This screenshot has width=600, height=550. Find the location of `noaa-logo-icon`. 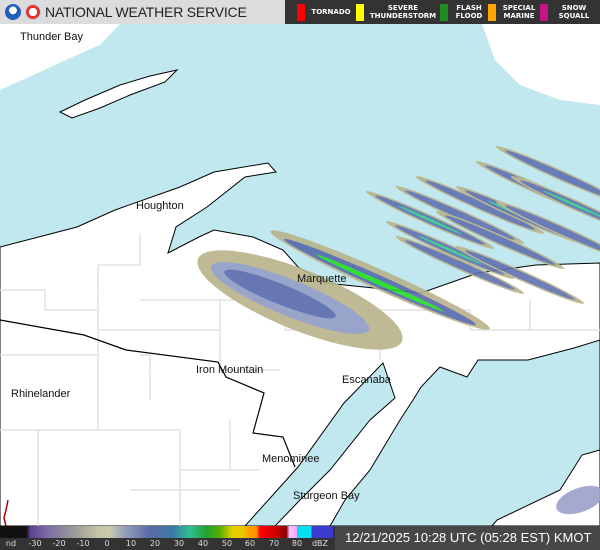

noaa-logo-icon is located at coordinates (13, 12).